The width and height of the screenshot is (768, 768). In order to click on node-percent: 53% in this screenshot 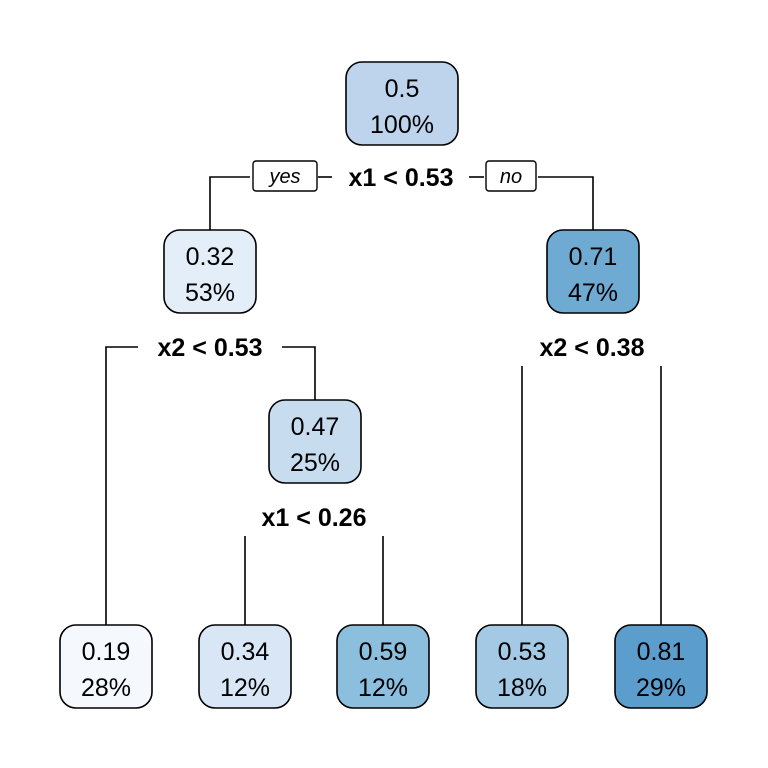, I will do `click(210, 293)`.